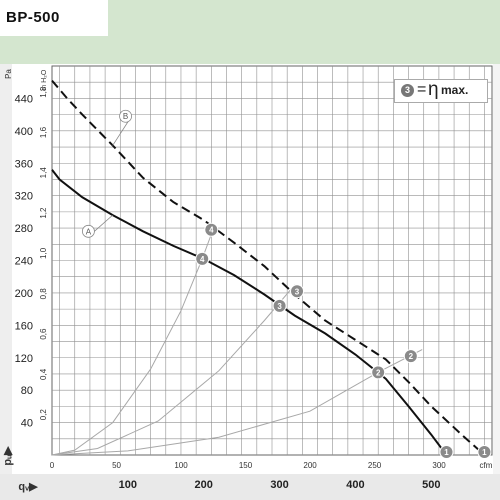 This screenshot has height=500, width=500. What do you see at coordinates (486, 465) in the screenshot?
I see `x-axis-unit-cfm: cfm` at bounding box center [486, 465].